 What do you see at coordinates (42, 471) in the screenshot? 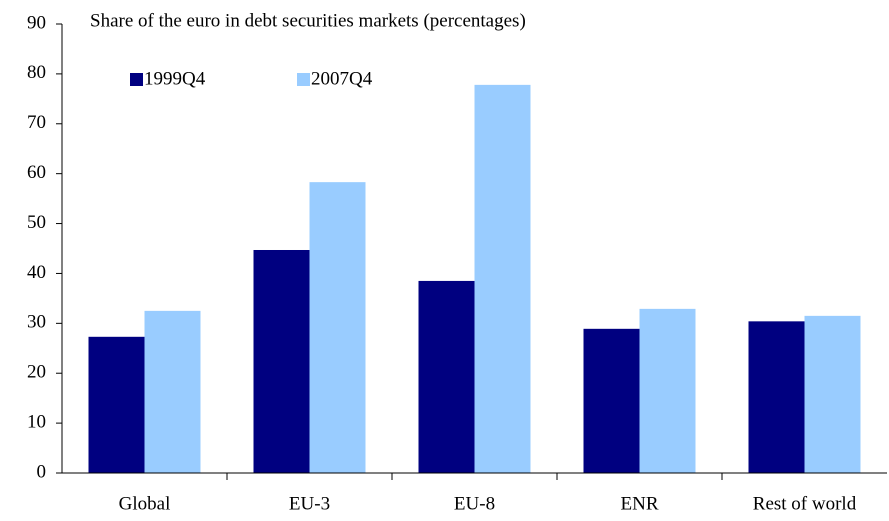
I see `y-tick-label: 0` at bounding box center [42, 471].